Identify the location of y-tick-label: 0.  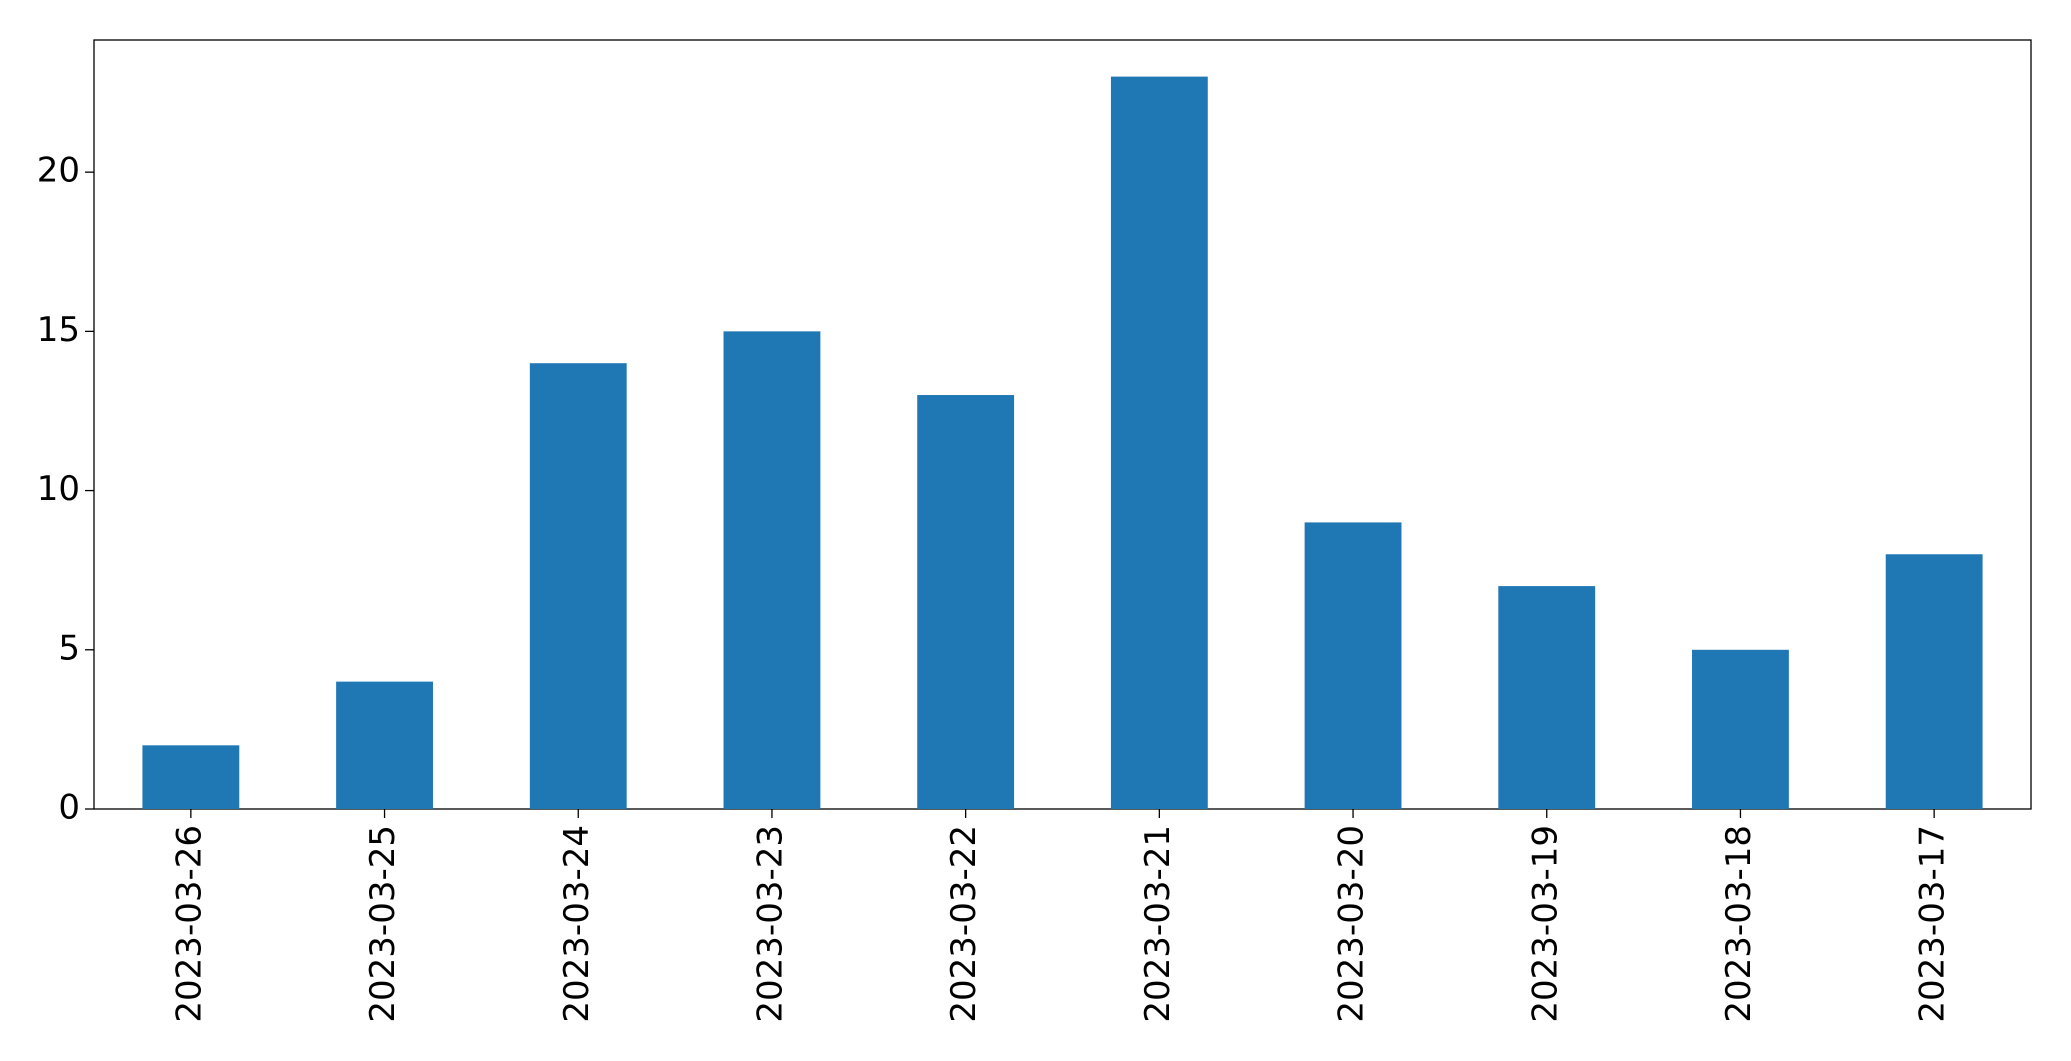
(69, 808).